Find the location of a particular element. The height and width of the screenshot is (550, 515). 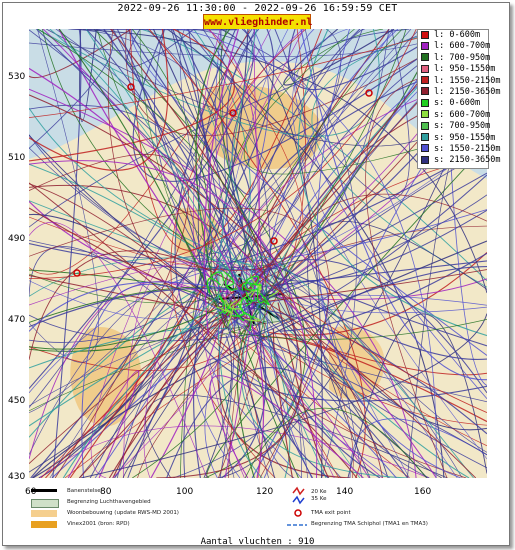

x-tick-label: 80 is located at coordinates (106, 492).